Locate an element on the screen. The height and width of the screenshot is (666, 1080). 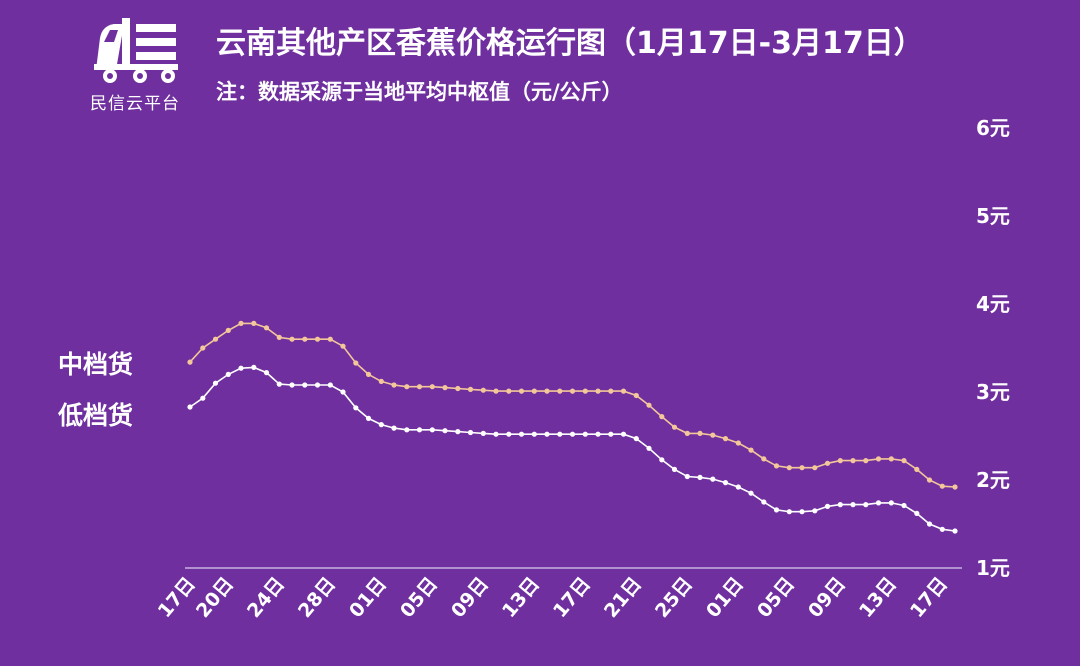
x-tick-label: 20日 is located at coordinates (215, 597).